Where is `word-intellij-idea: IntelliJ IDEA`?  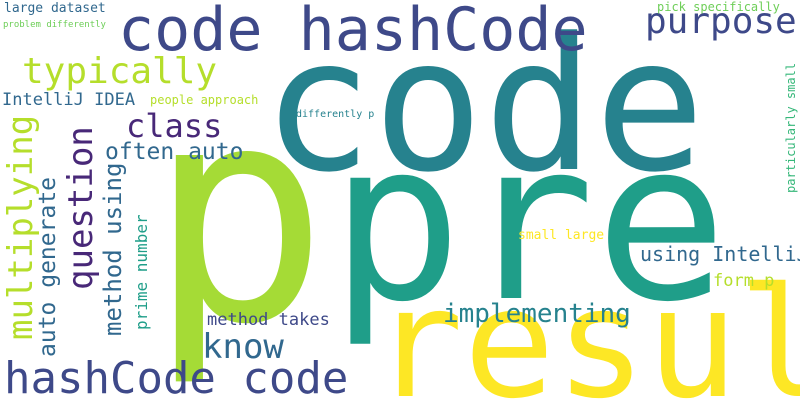
word-intellij-idea: IntelliJ IDEA is located at coordinates (69, 100).